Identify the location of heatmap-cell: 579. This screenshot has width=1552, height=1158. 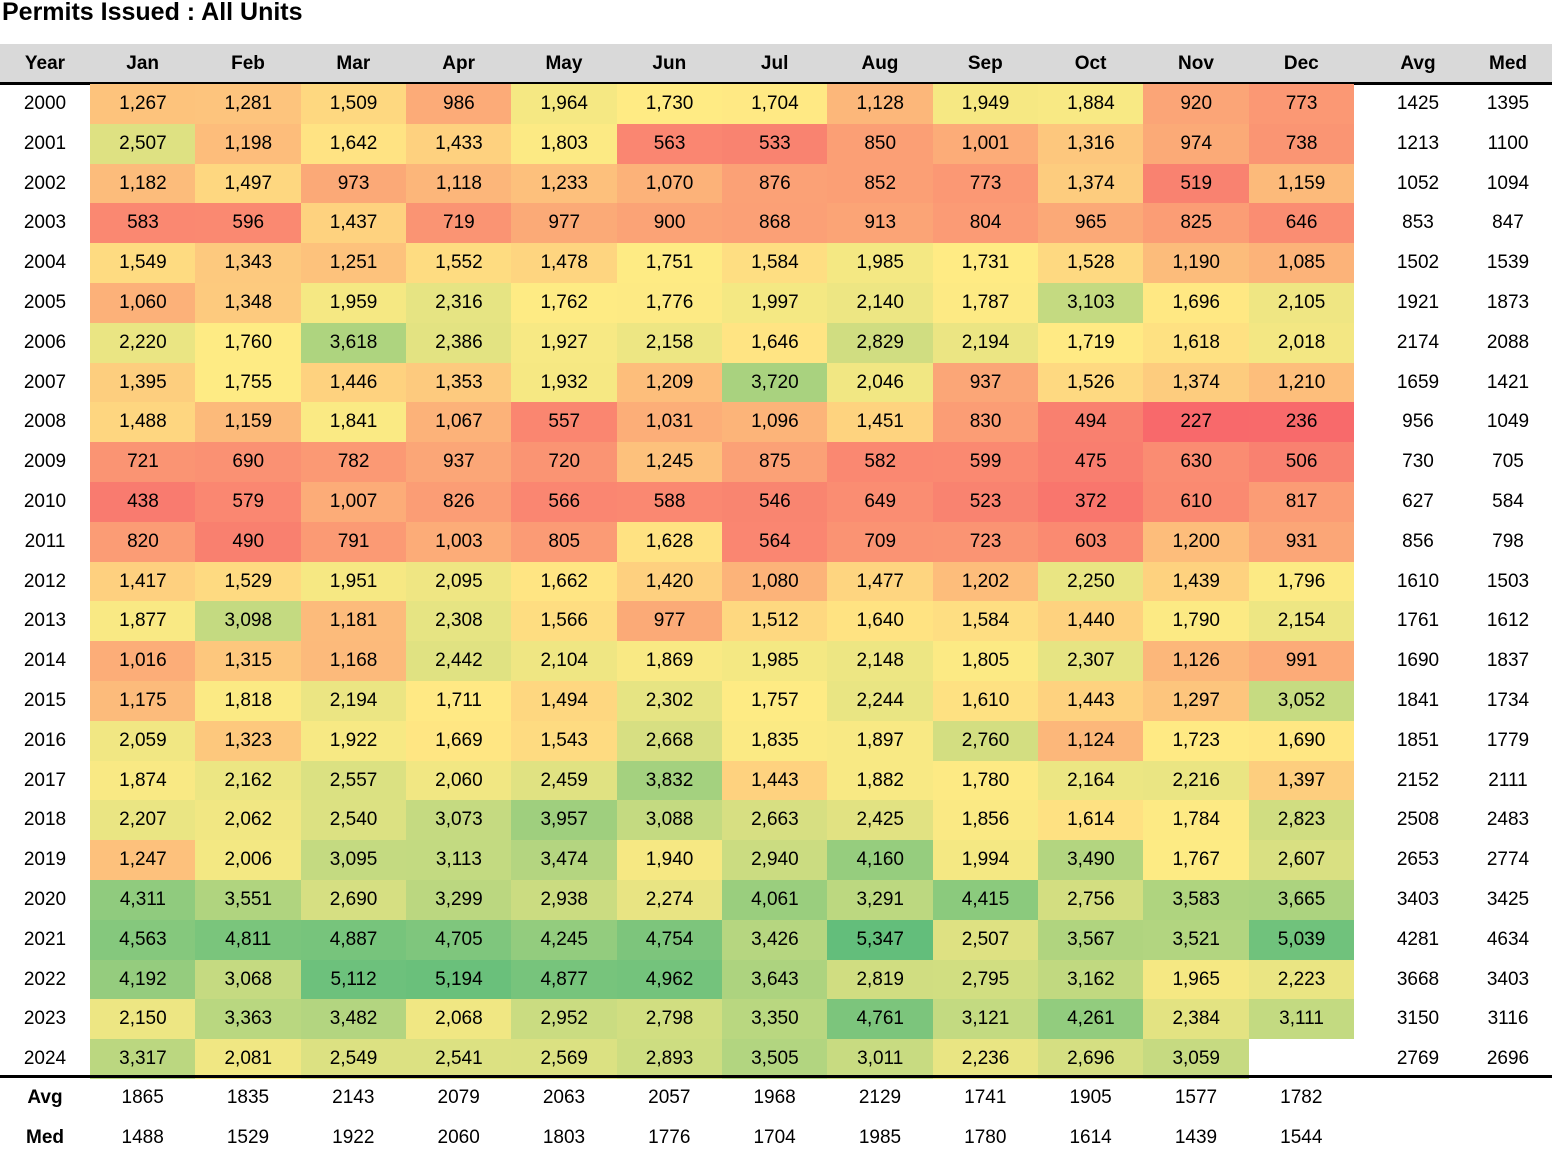
(248, 502).